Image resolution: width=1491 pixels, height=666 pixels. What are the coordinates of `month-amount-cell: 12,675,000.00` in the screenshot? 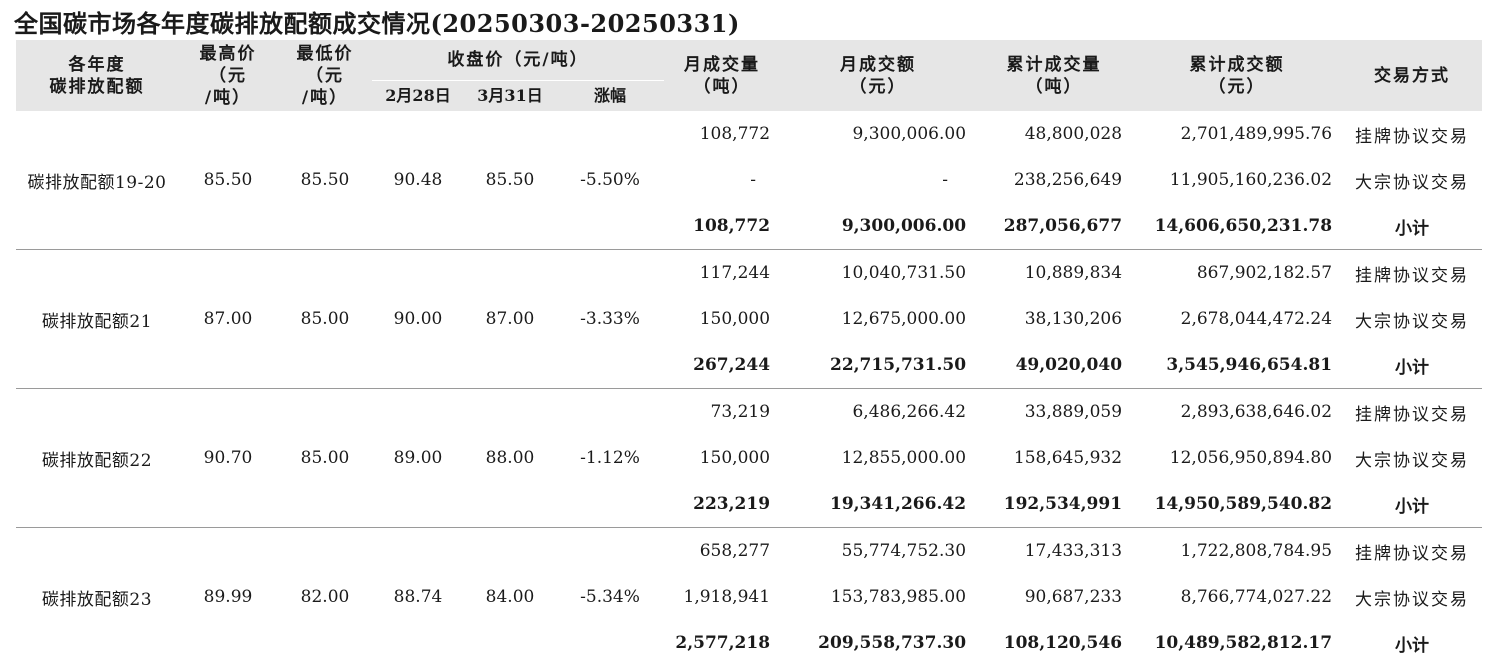 It's located at (878, 319).